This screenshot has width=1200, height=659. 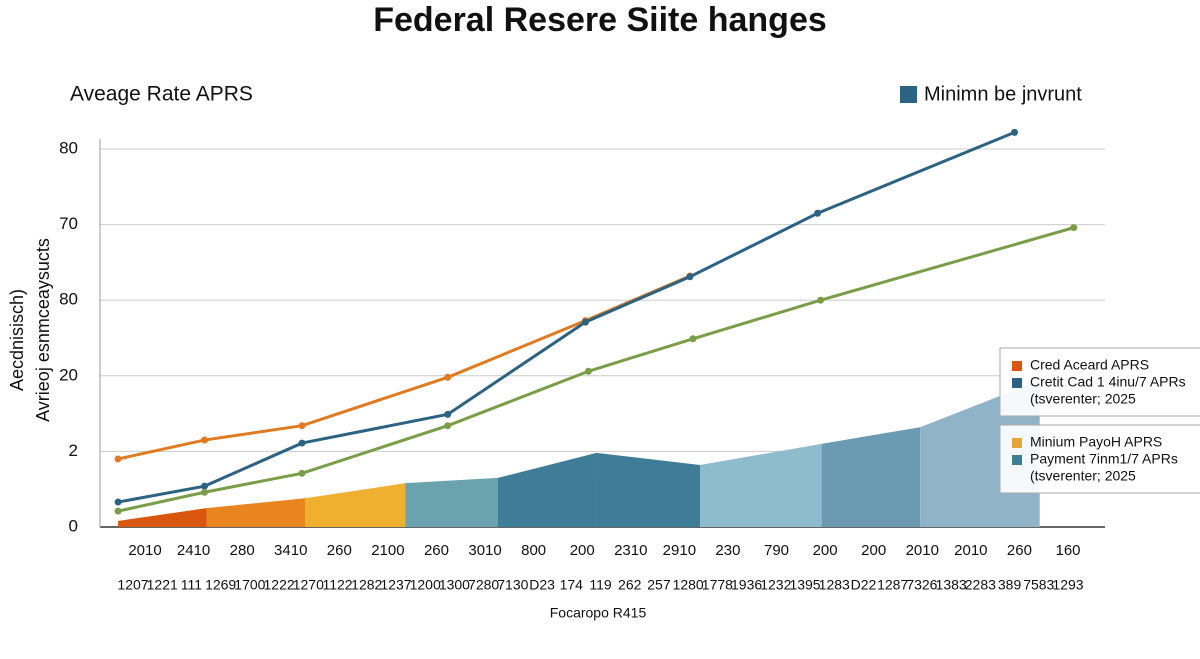 What do you see at coordinates (542, 585) in the screenshot?
I see `x-tick-label: D23` at bounding box center [542, 585].